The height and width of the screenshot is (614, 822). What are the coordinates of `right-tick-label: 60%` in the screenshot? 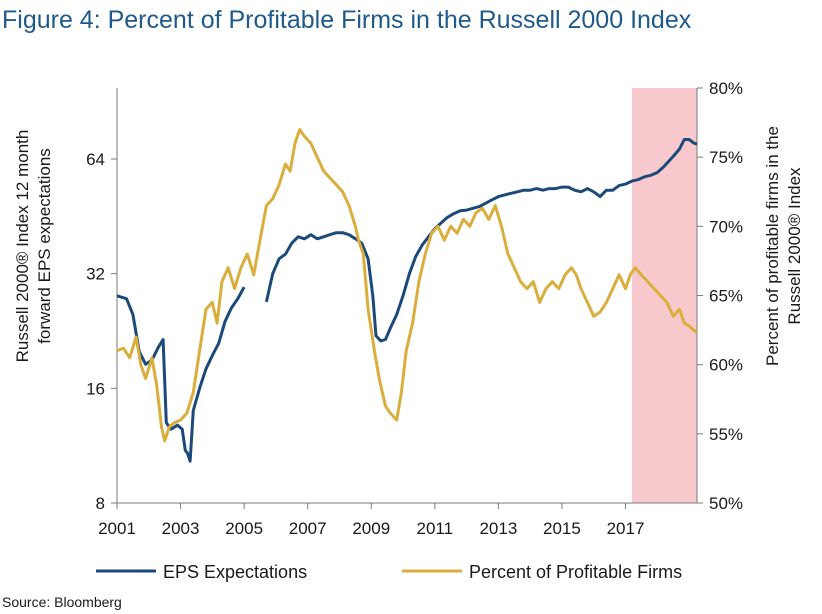 It's located at (726, 365).